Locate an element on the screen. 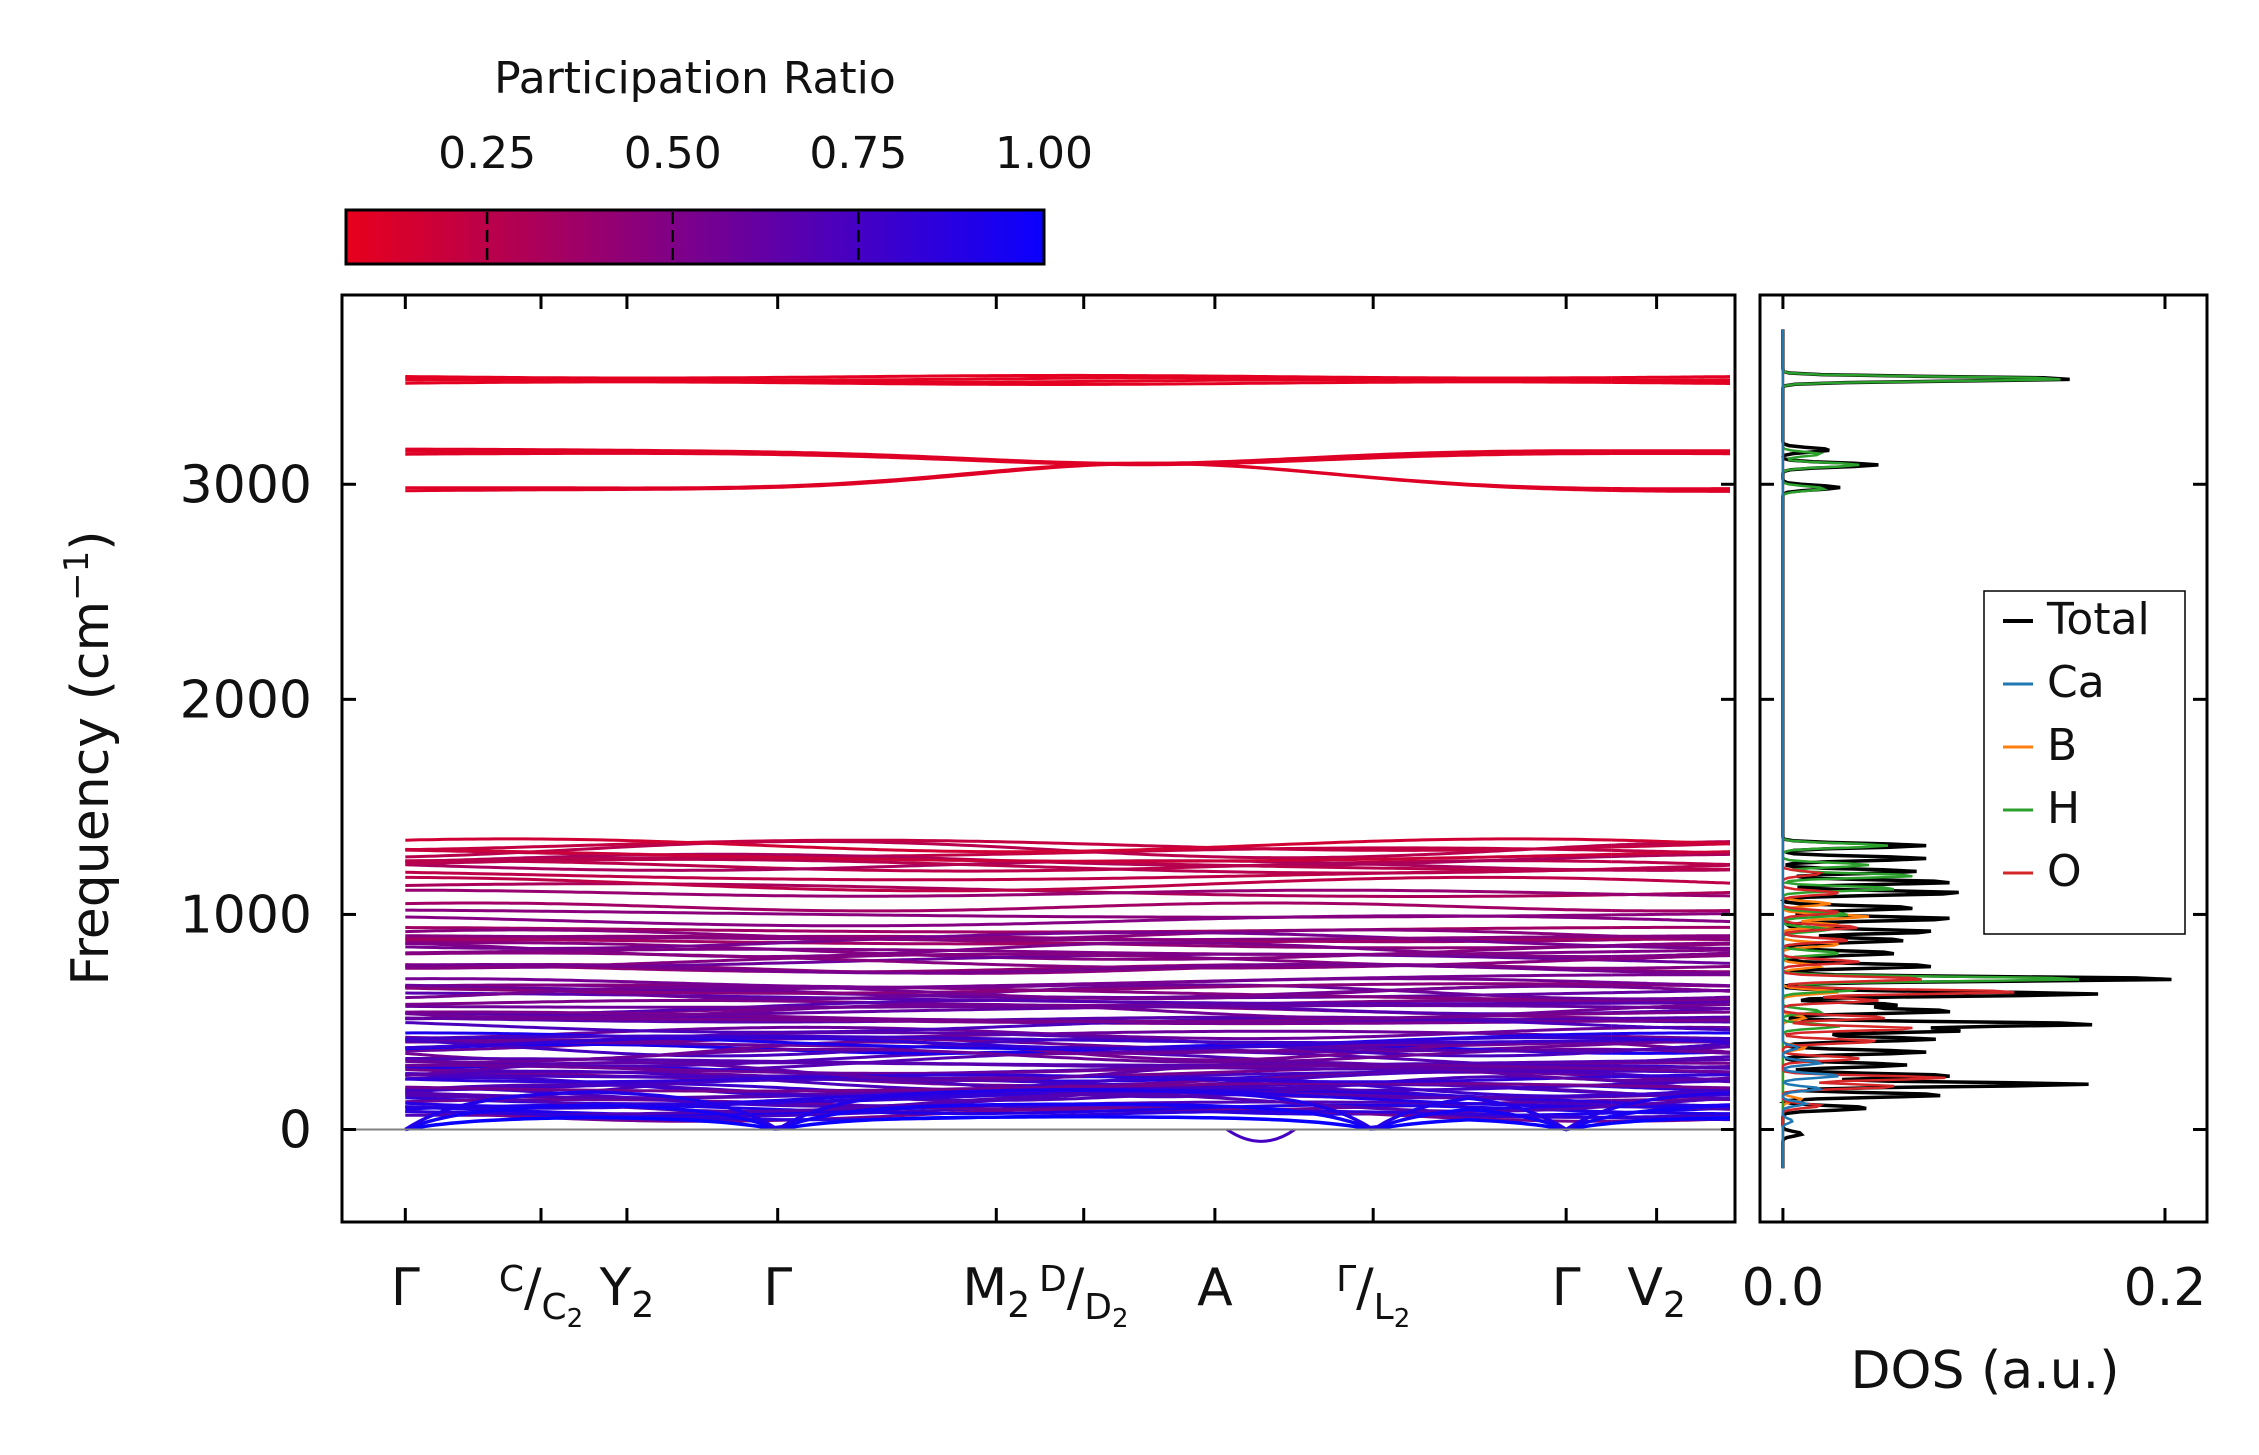 The width and height of the screenshot is (2259, 1455). kpoint-label-main: Γ is located at coordinates (777, 1288).